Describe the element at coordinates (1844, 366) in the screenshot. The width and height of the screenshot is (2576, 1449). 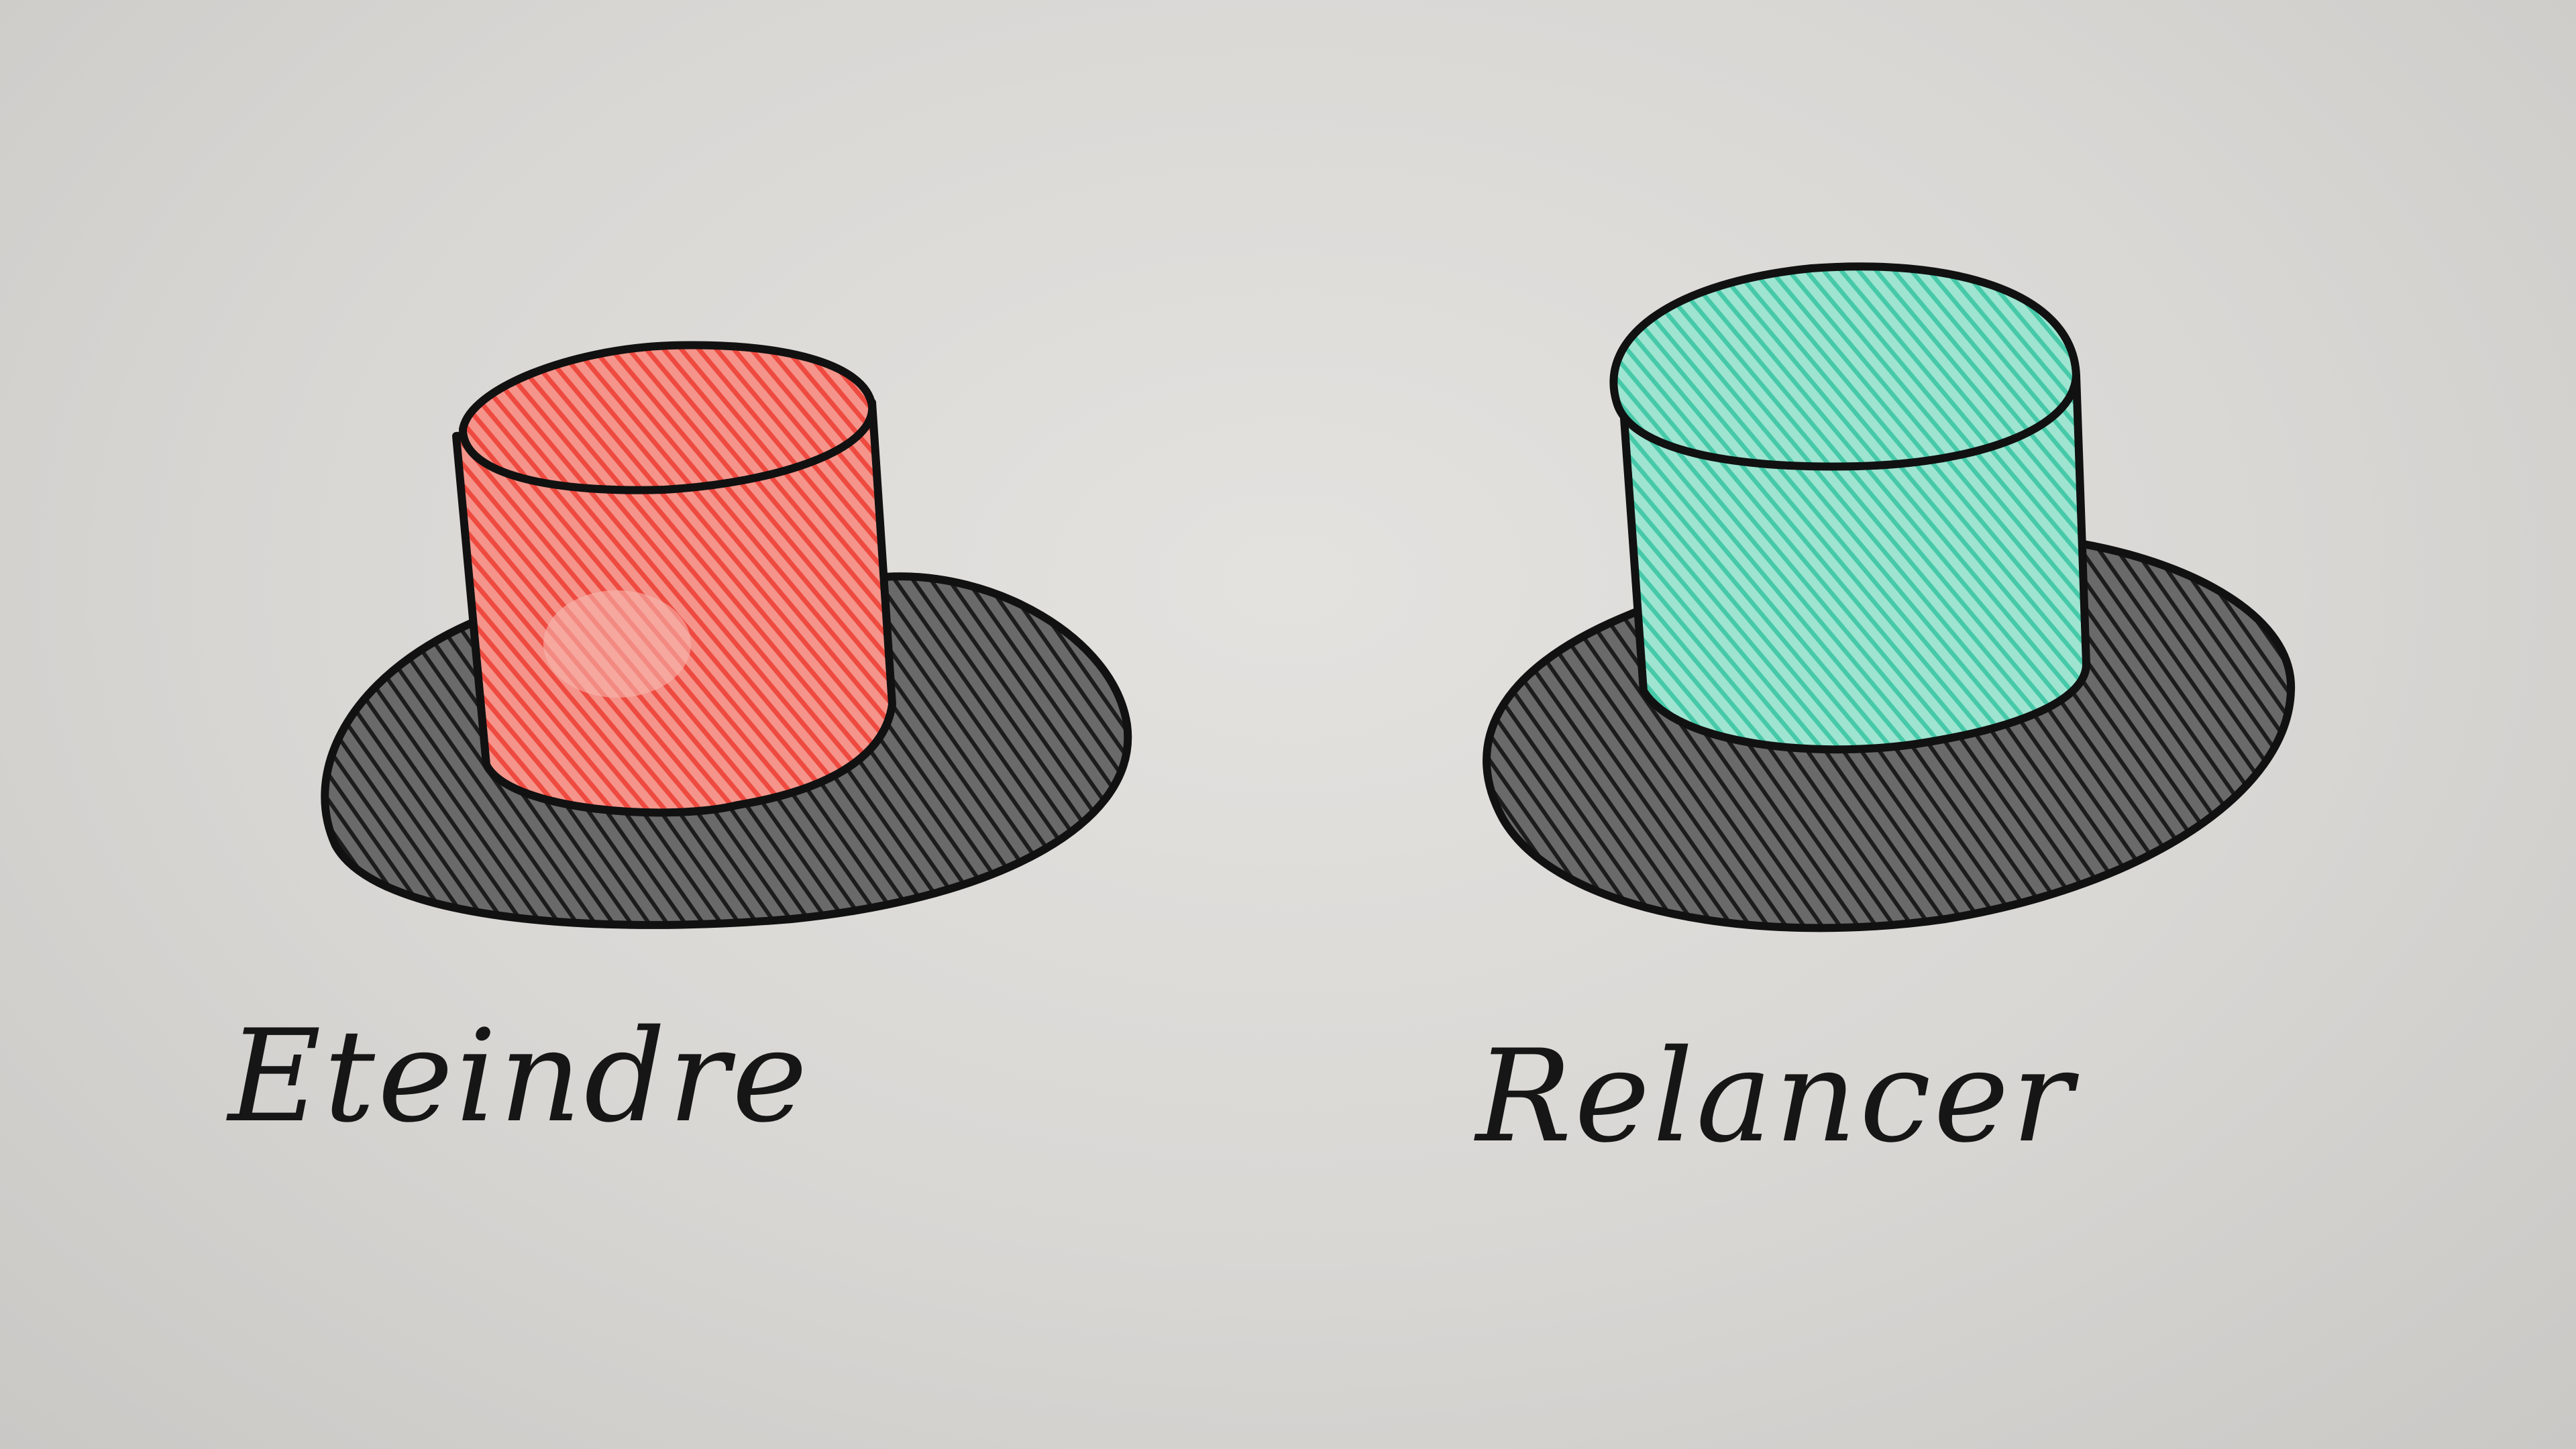
I see `right-cylinder-top` at that location.